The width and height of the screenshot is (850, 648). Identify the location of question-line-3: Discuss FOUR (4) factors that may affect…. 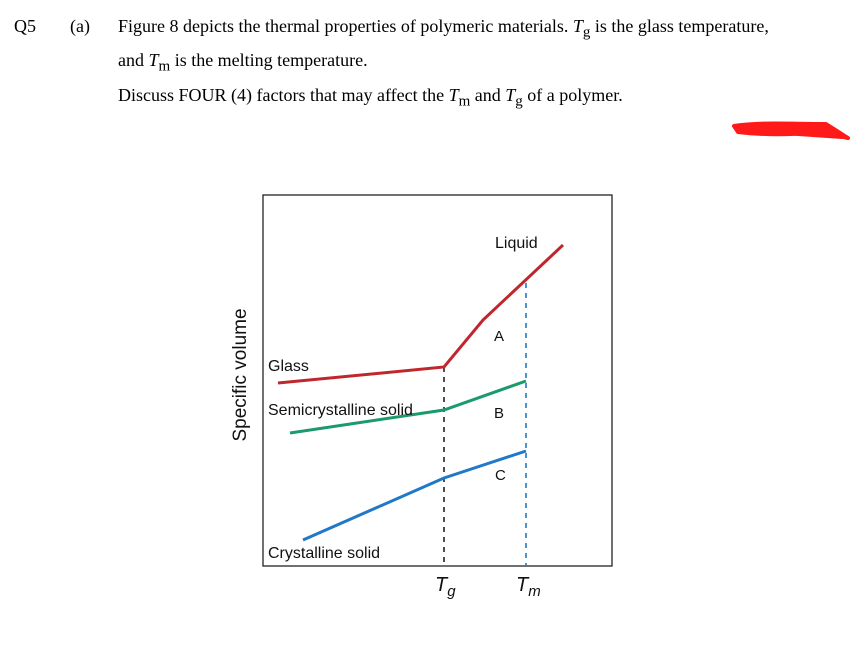
(370, 98).